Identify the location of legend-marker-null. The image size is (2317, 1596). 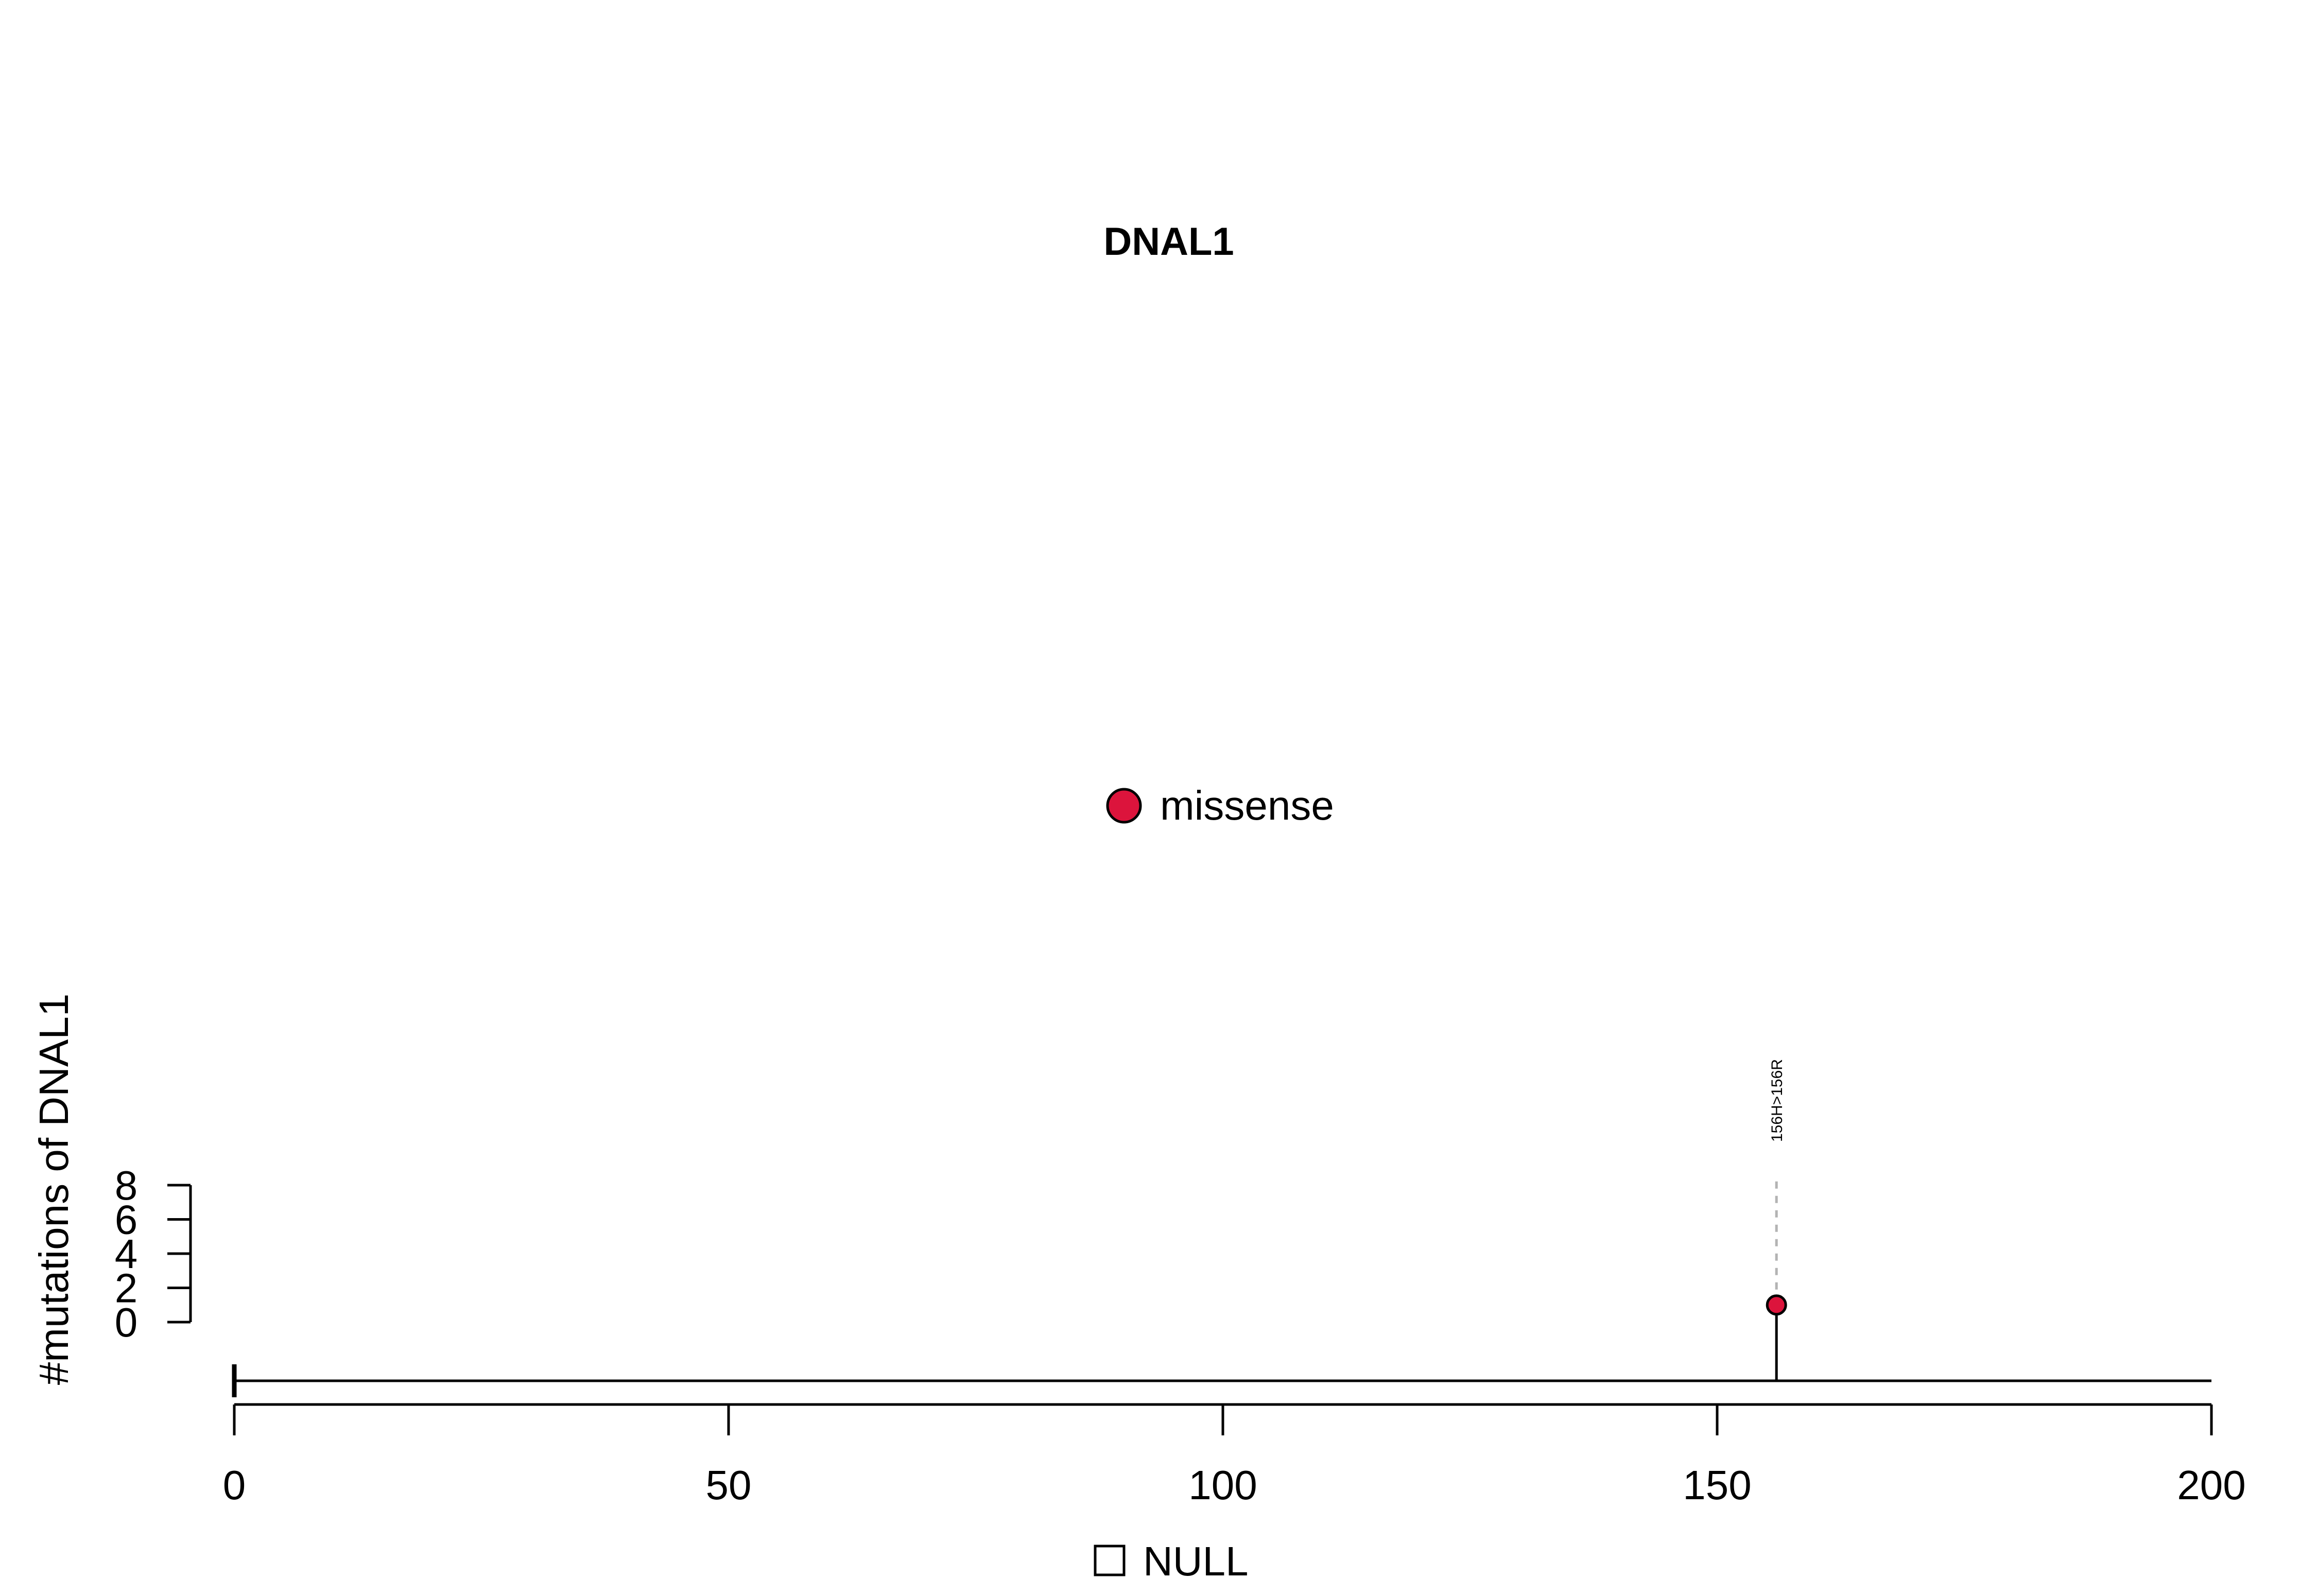
(1110, 1560).